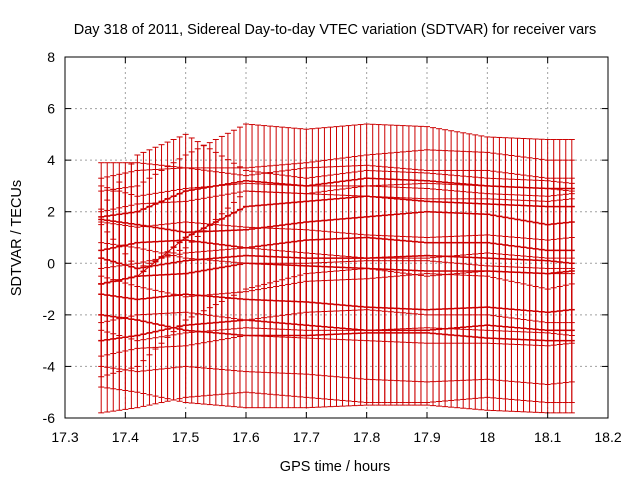  I want to click on x-tick-label: 18, so click(488, 437).